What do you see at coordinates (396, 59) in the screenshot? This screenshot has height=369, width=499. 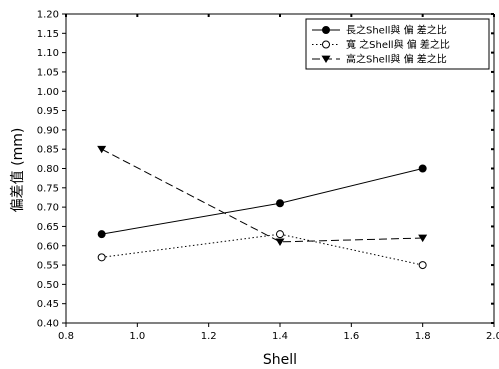 I see `legend-label: 高之Shell與 偏 差之比` at bounding box center [396, 59].